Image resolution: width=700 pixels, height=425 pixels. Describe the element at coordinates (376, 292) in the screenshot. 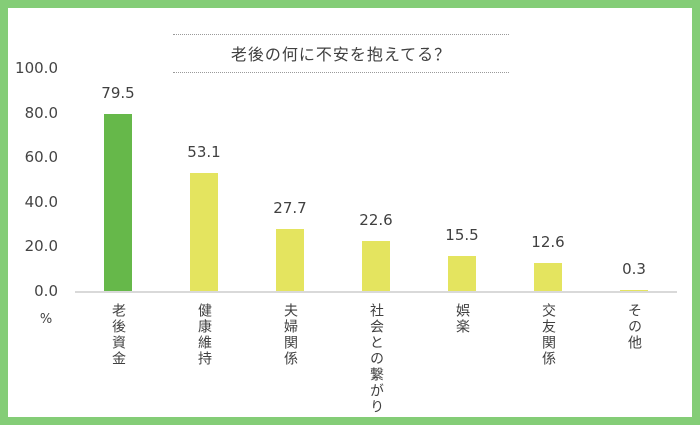

I see `x-axis-line` at that location.